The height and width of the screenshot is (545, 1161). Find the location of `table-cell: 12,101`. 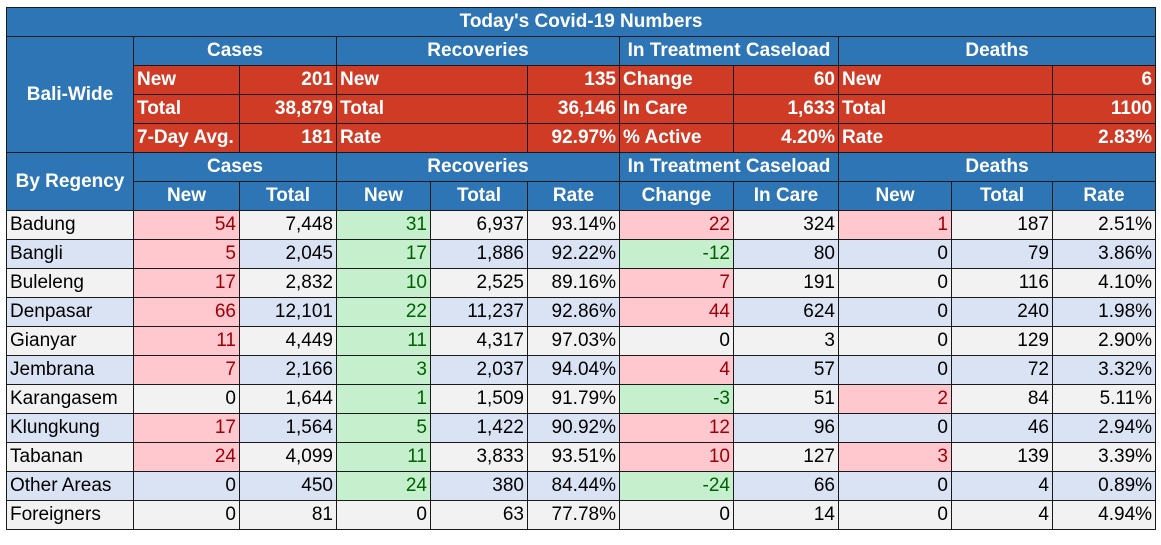

table-cell: 12,101 is located at coordinates (288, 312).